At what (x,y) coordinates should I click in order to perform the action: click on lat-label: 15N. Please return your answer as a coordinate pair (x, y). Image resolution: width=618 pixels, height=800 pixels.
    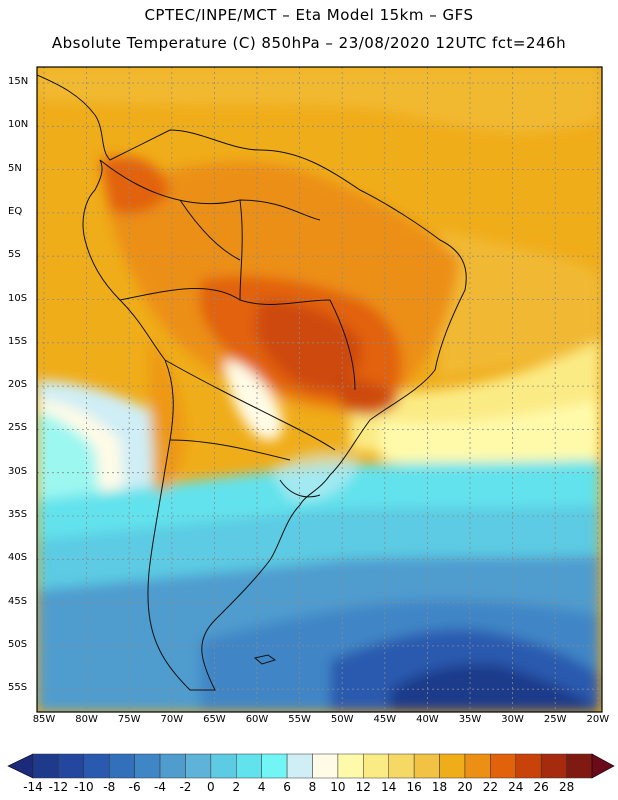
    Looking at the image, I should click on (18, 81).